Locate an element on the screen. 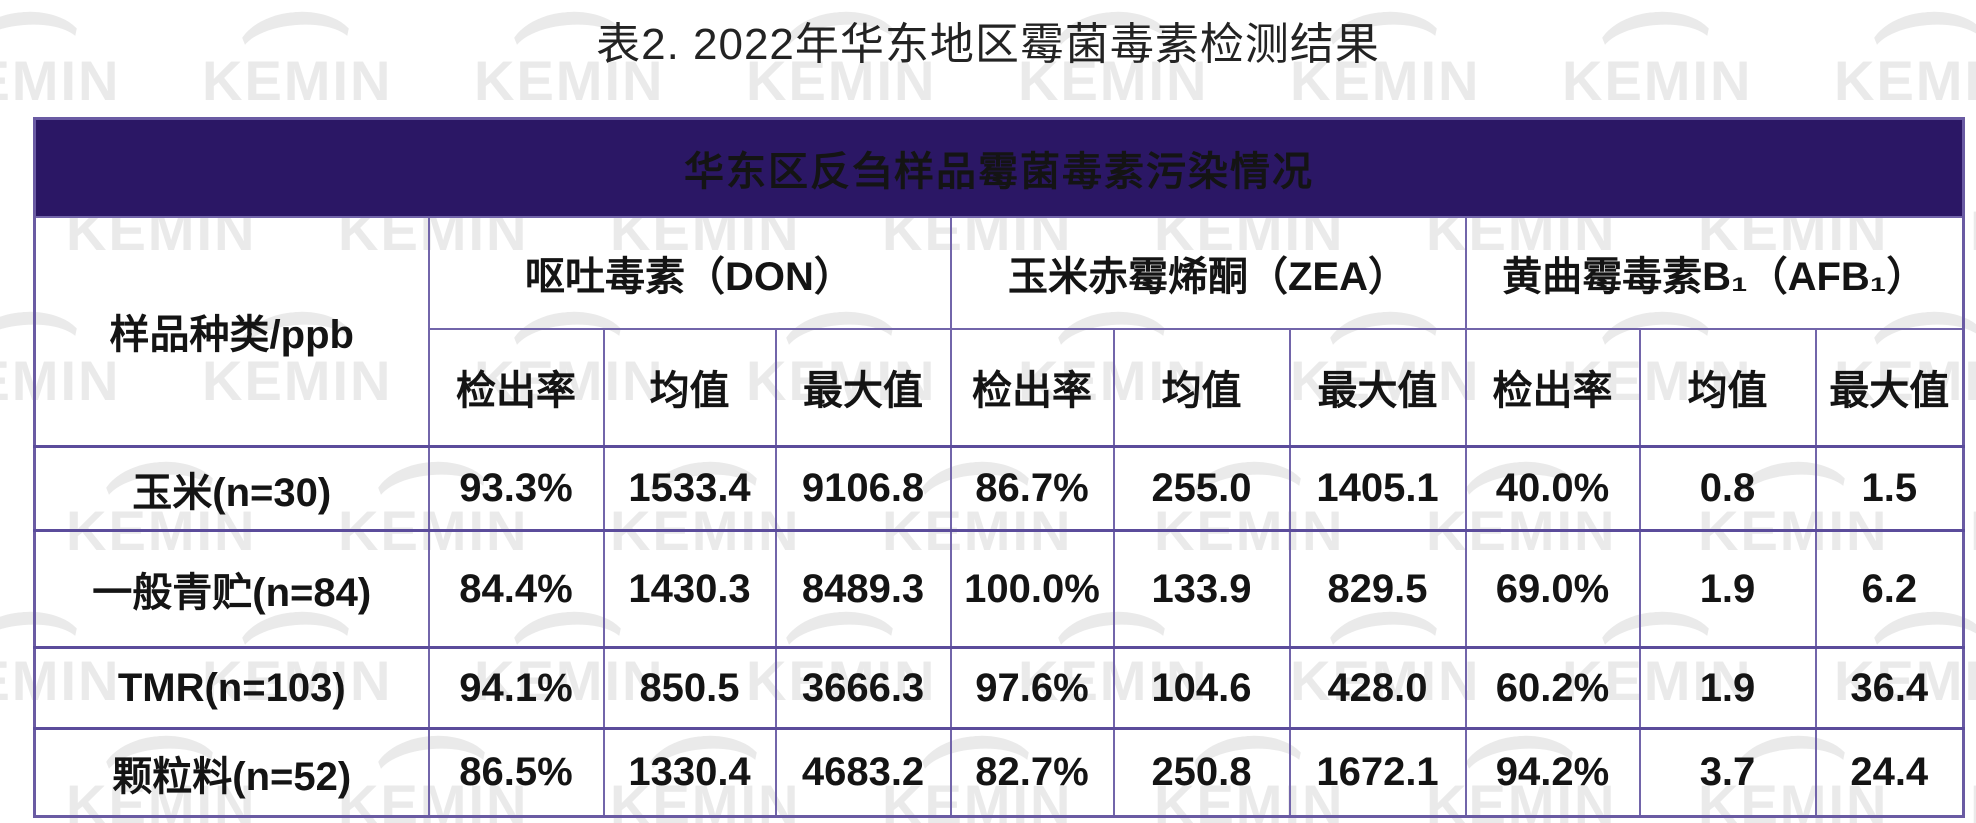 This screenshot has height=823, width=1976. value-cell: 60.2% is located at coordinates (1552, 688).